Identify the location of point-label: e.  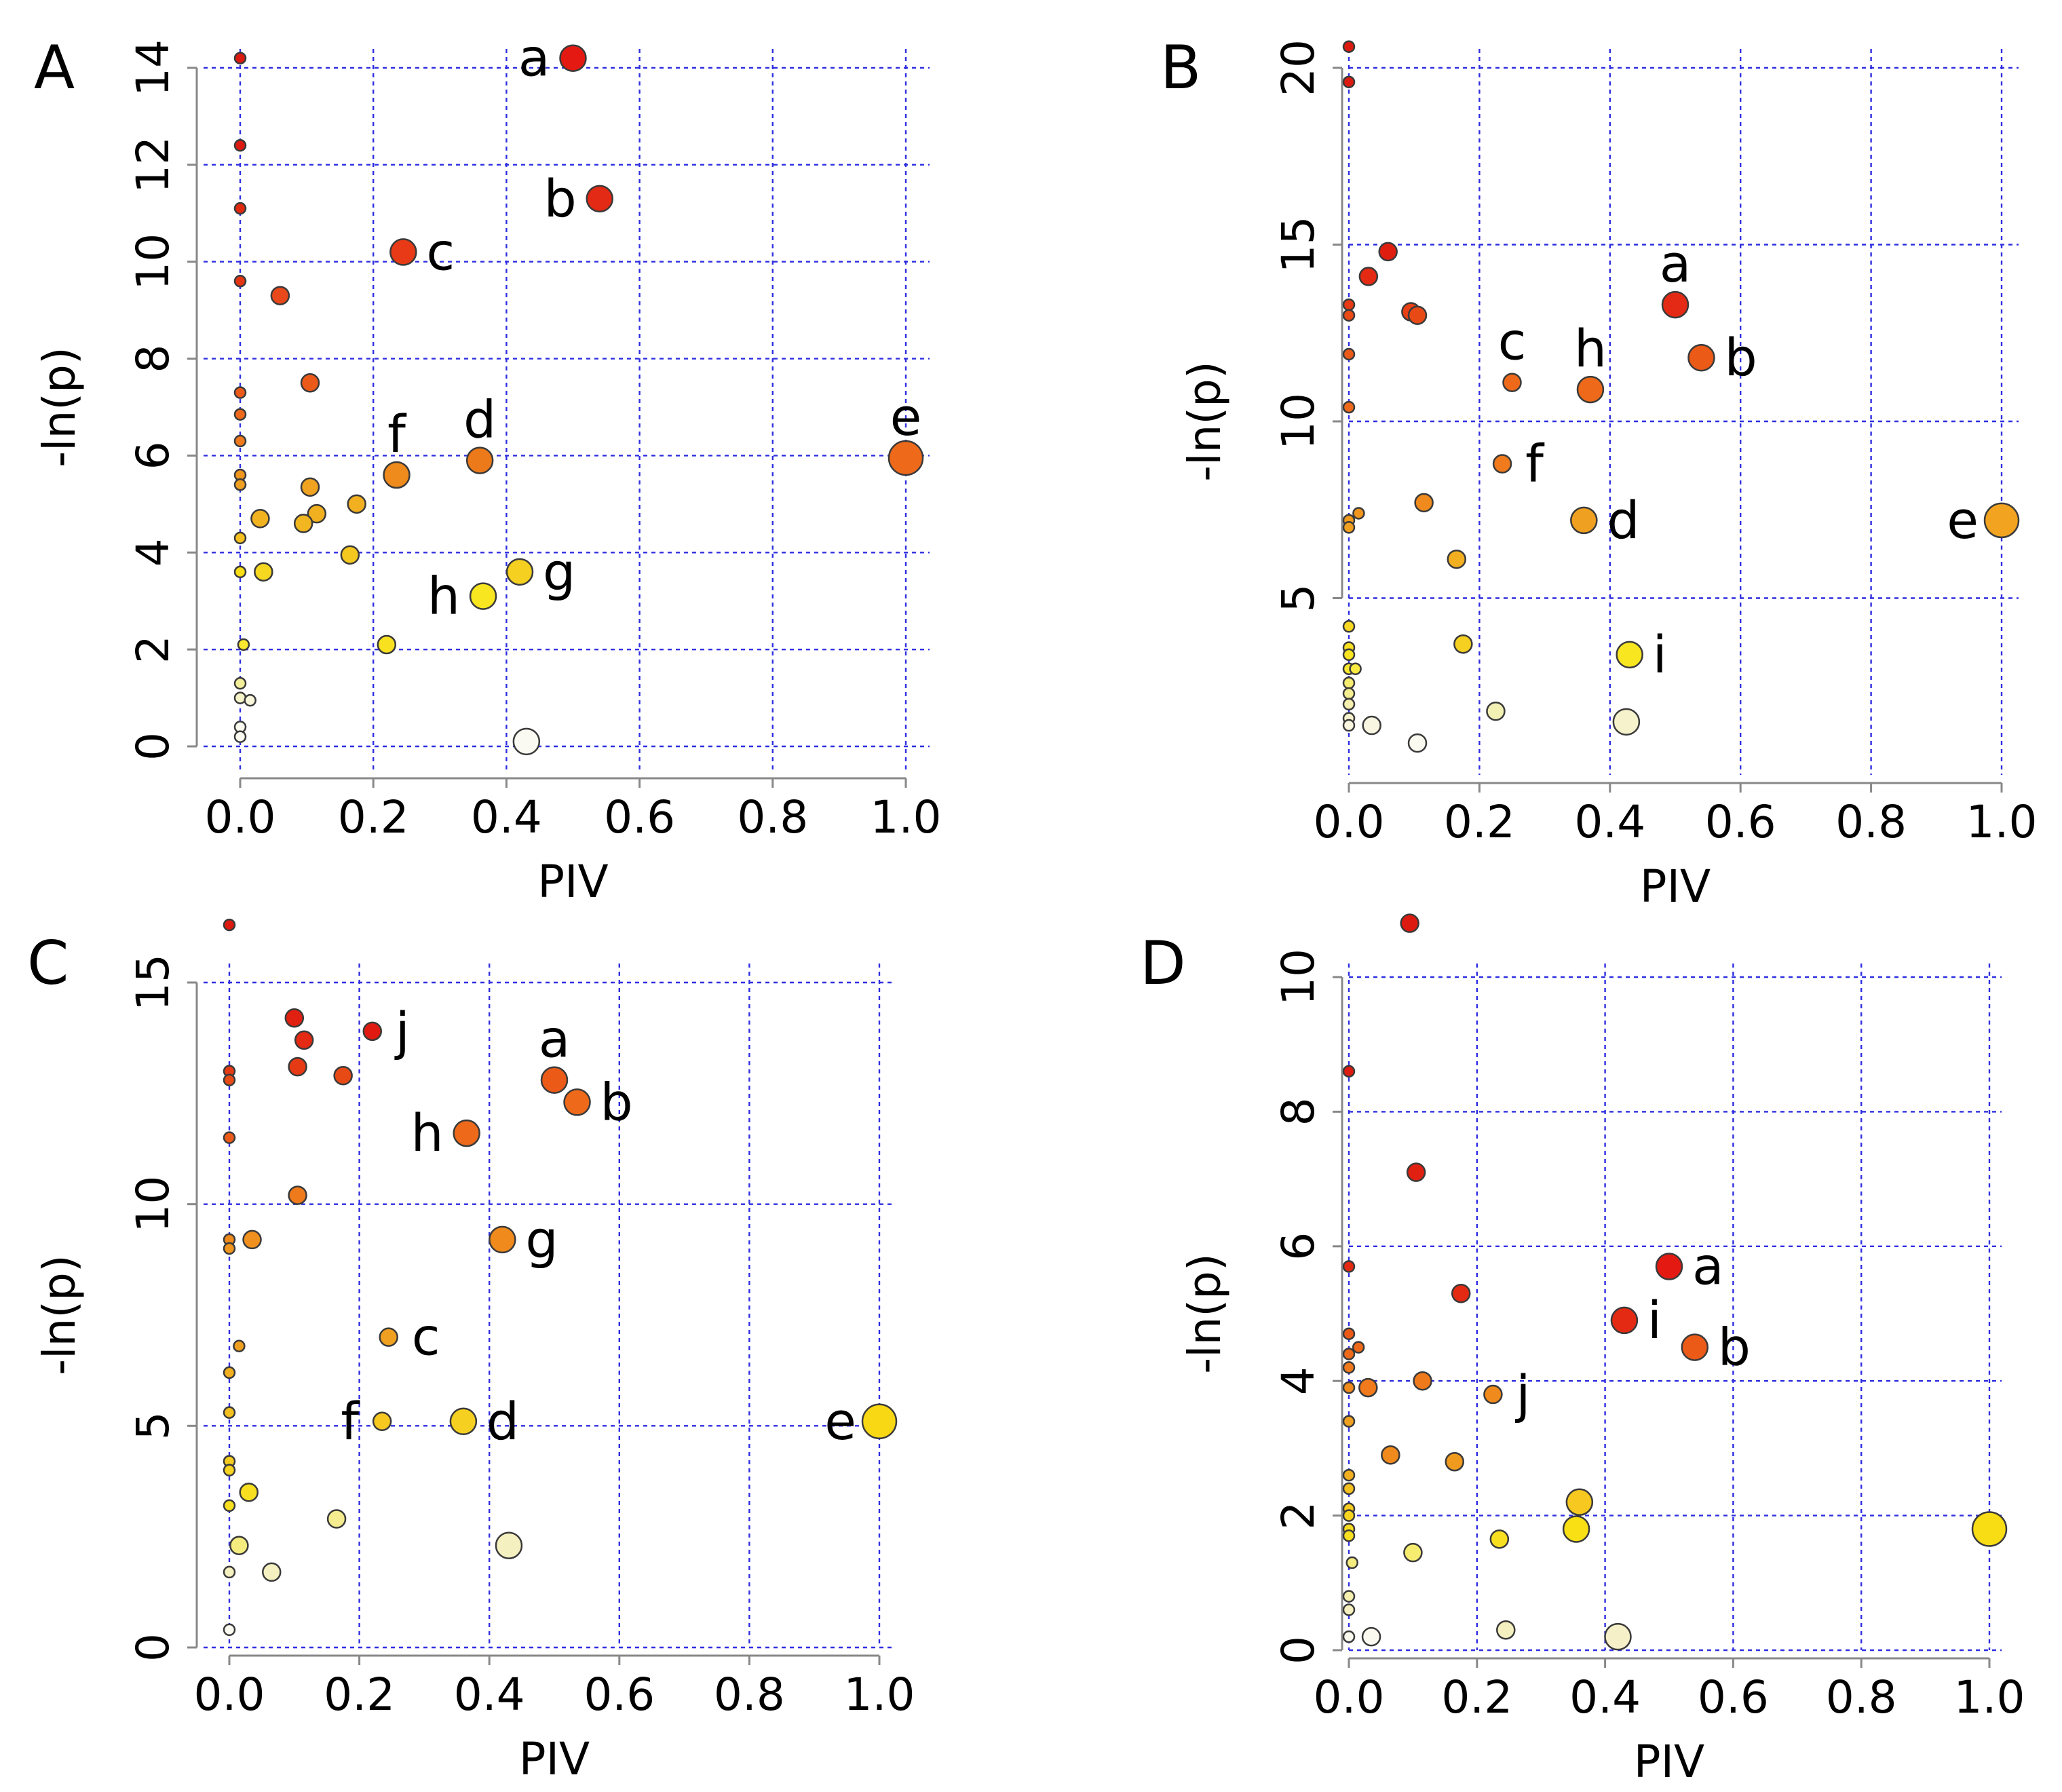
(1963, 520).